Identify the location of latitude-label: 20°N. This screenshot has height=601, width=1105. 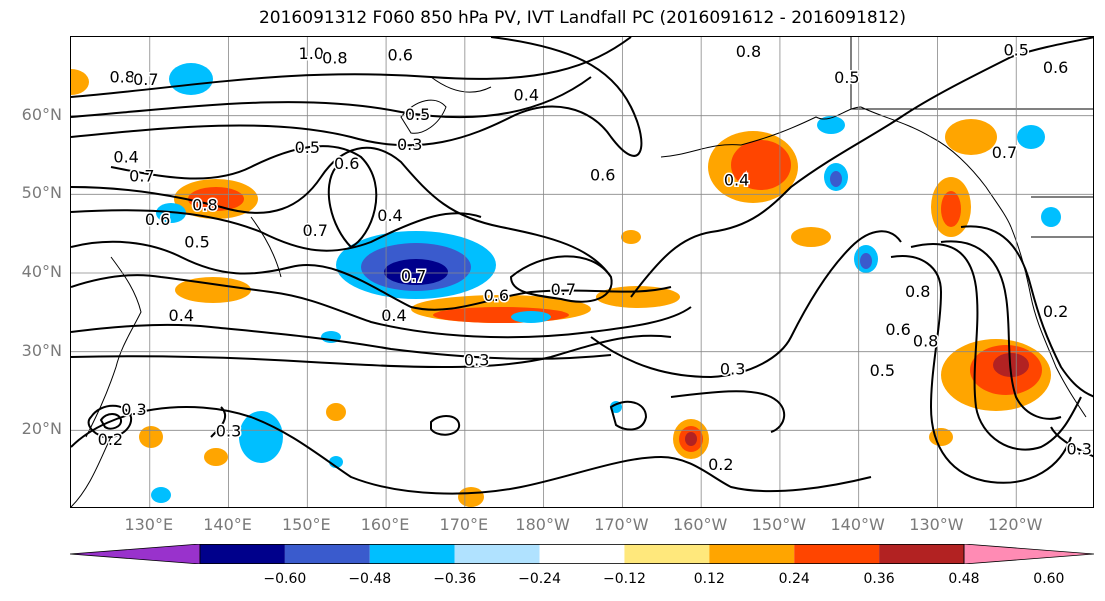
(41, 429).